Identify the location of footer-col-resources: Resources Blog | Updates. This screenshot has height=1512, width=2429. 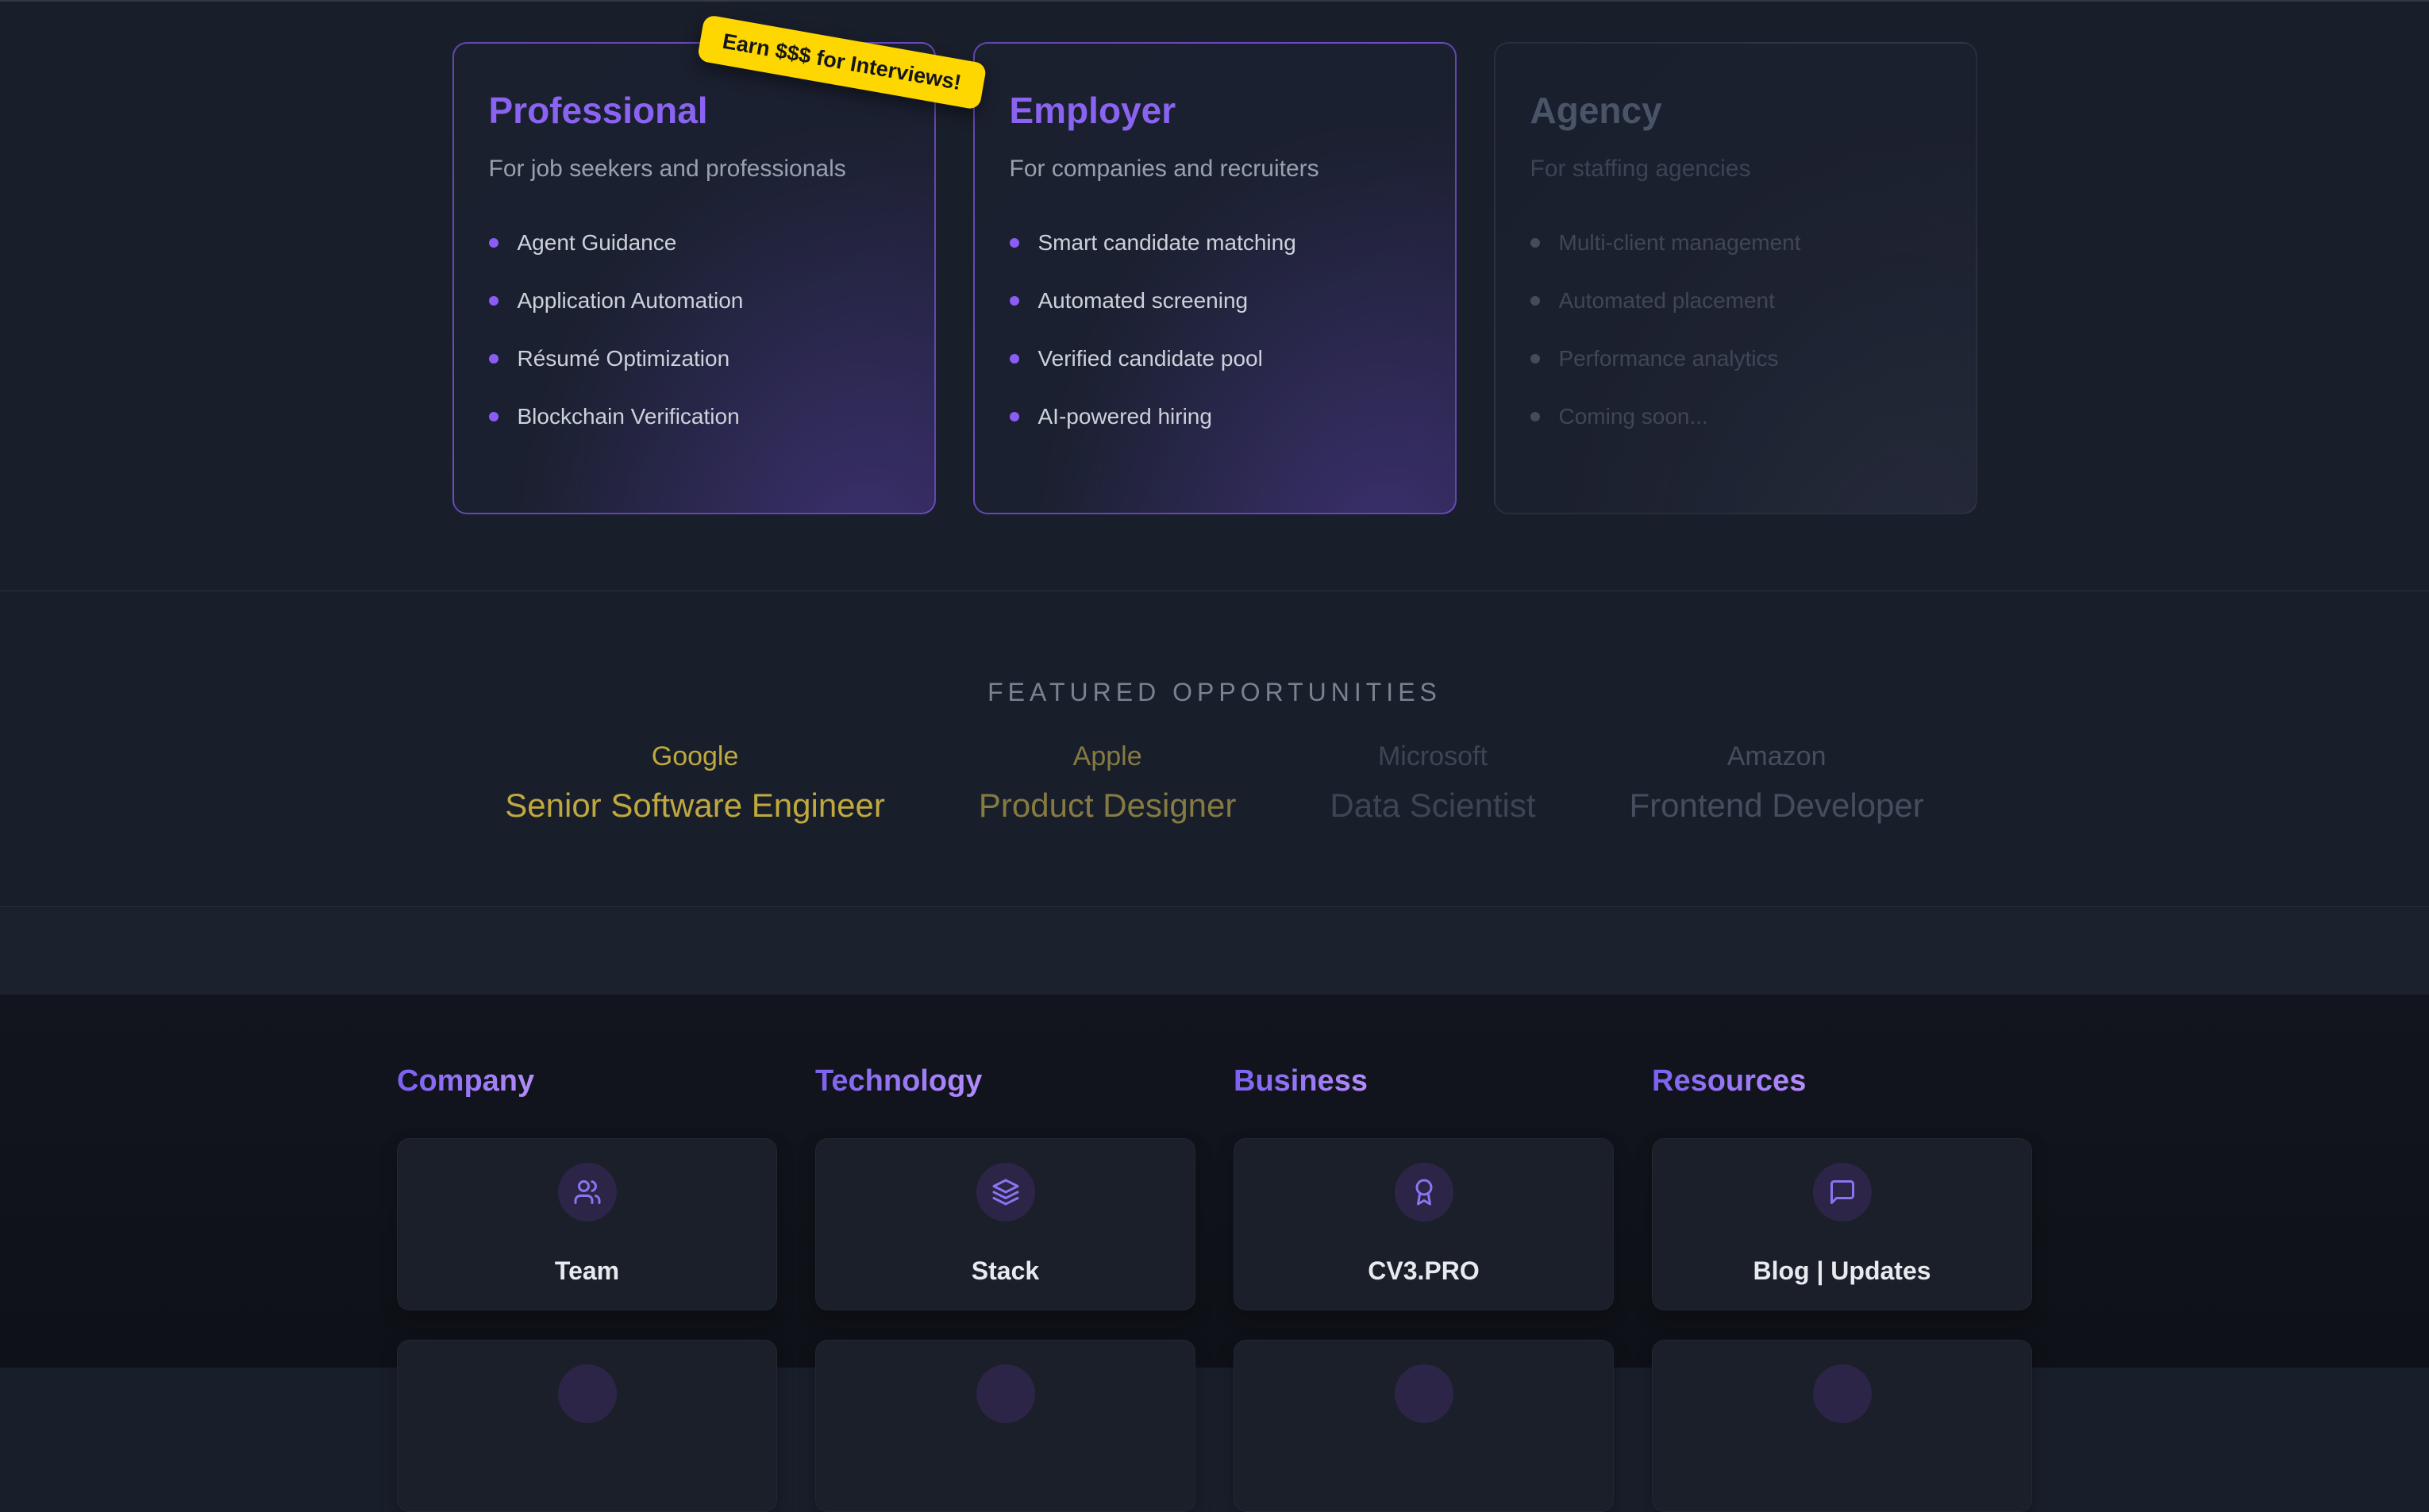
(1842, 1288).